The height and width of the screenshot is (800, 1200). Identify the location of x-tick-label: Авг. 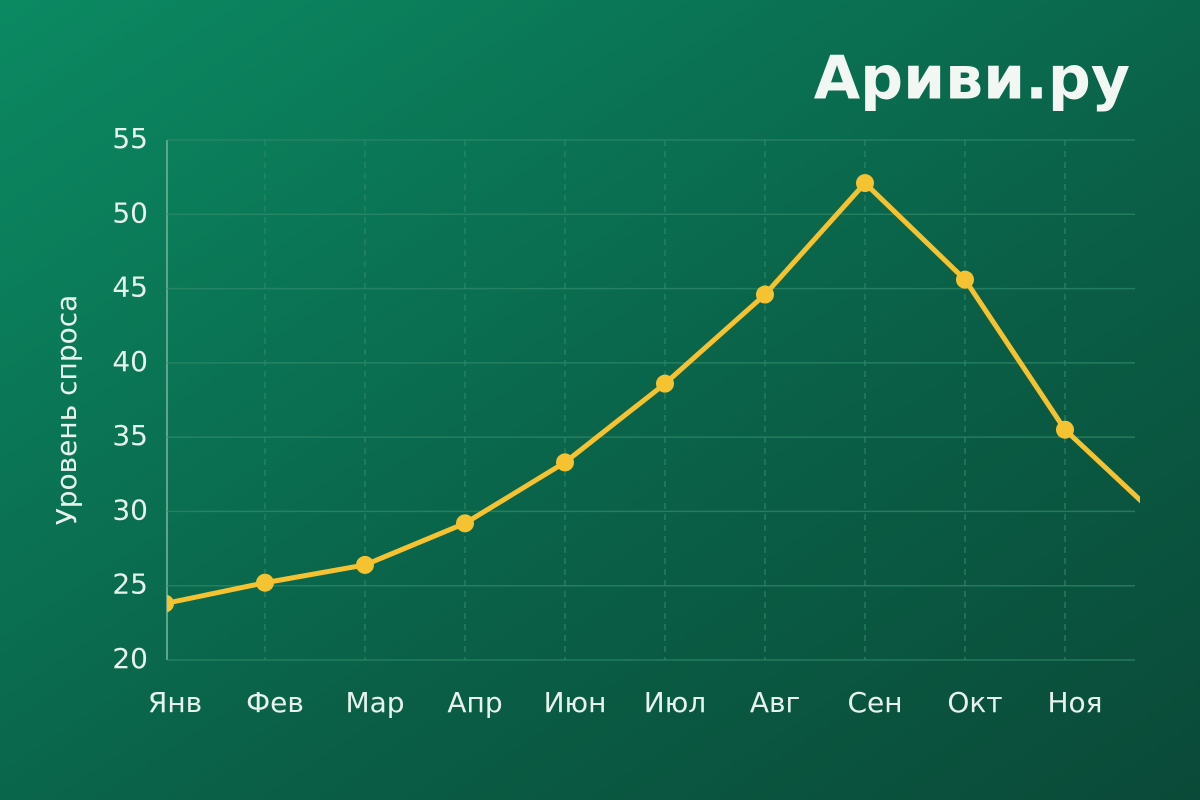
(775, 702).